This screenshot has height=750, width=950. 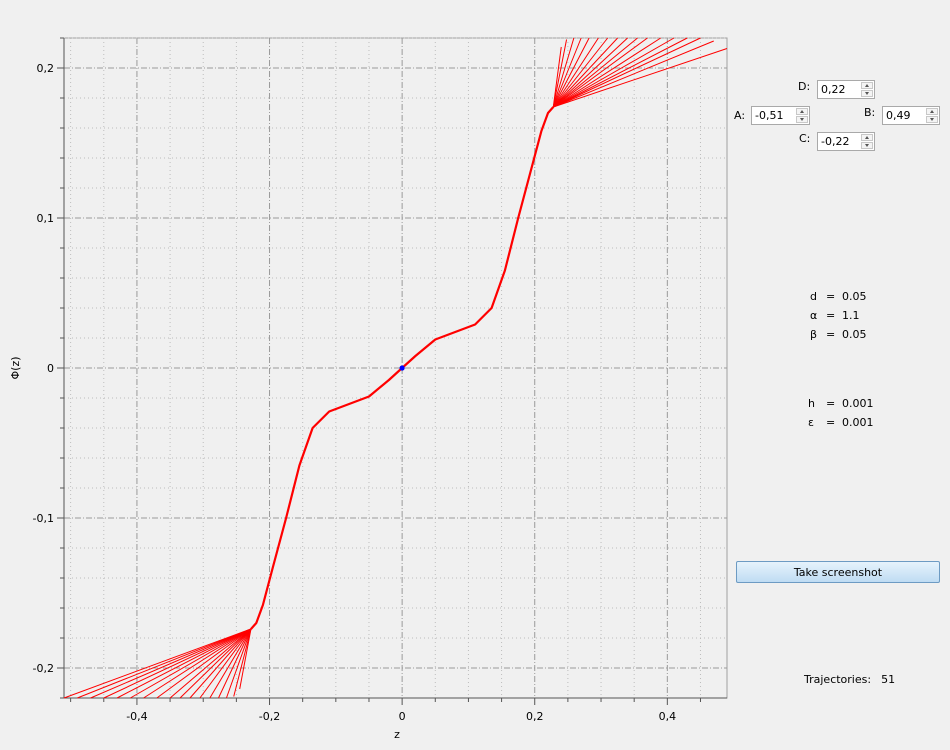 I want to click on trajectories-readout: Trajectories: 51, so click(x=846, y=673).